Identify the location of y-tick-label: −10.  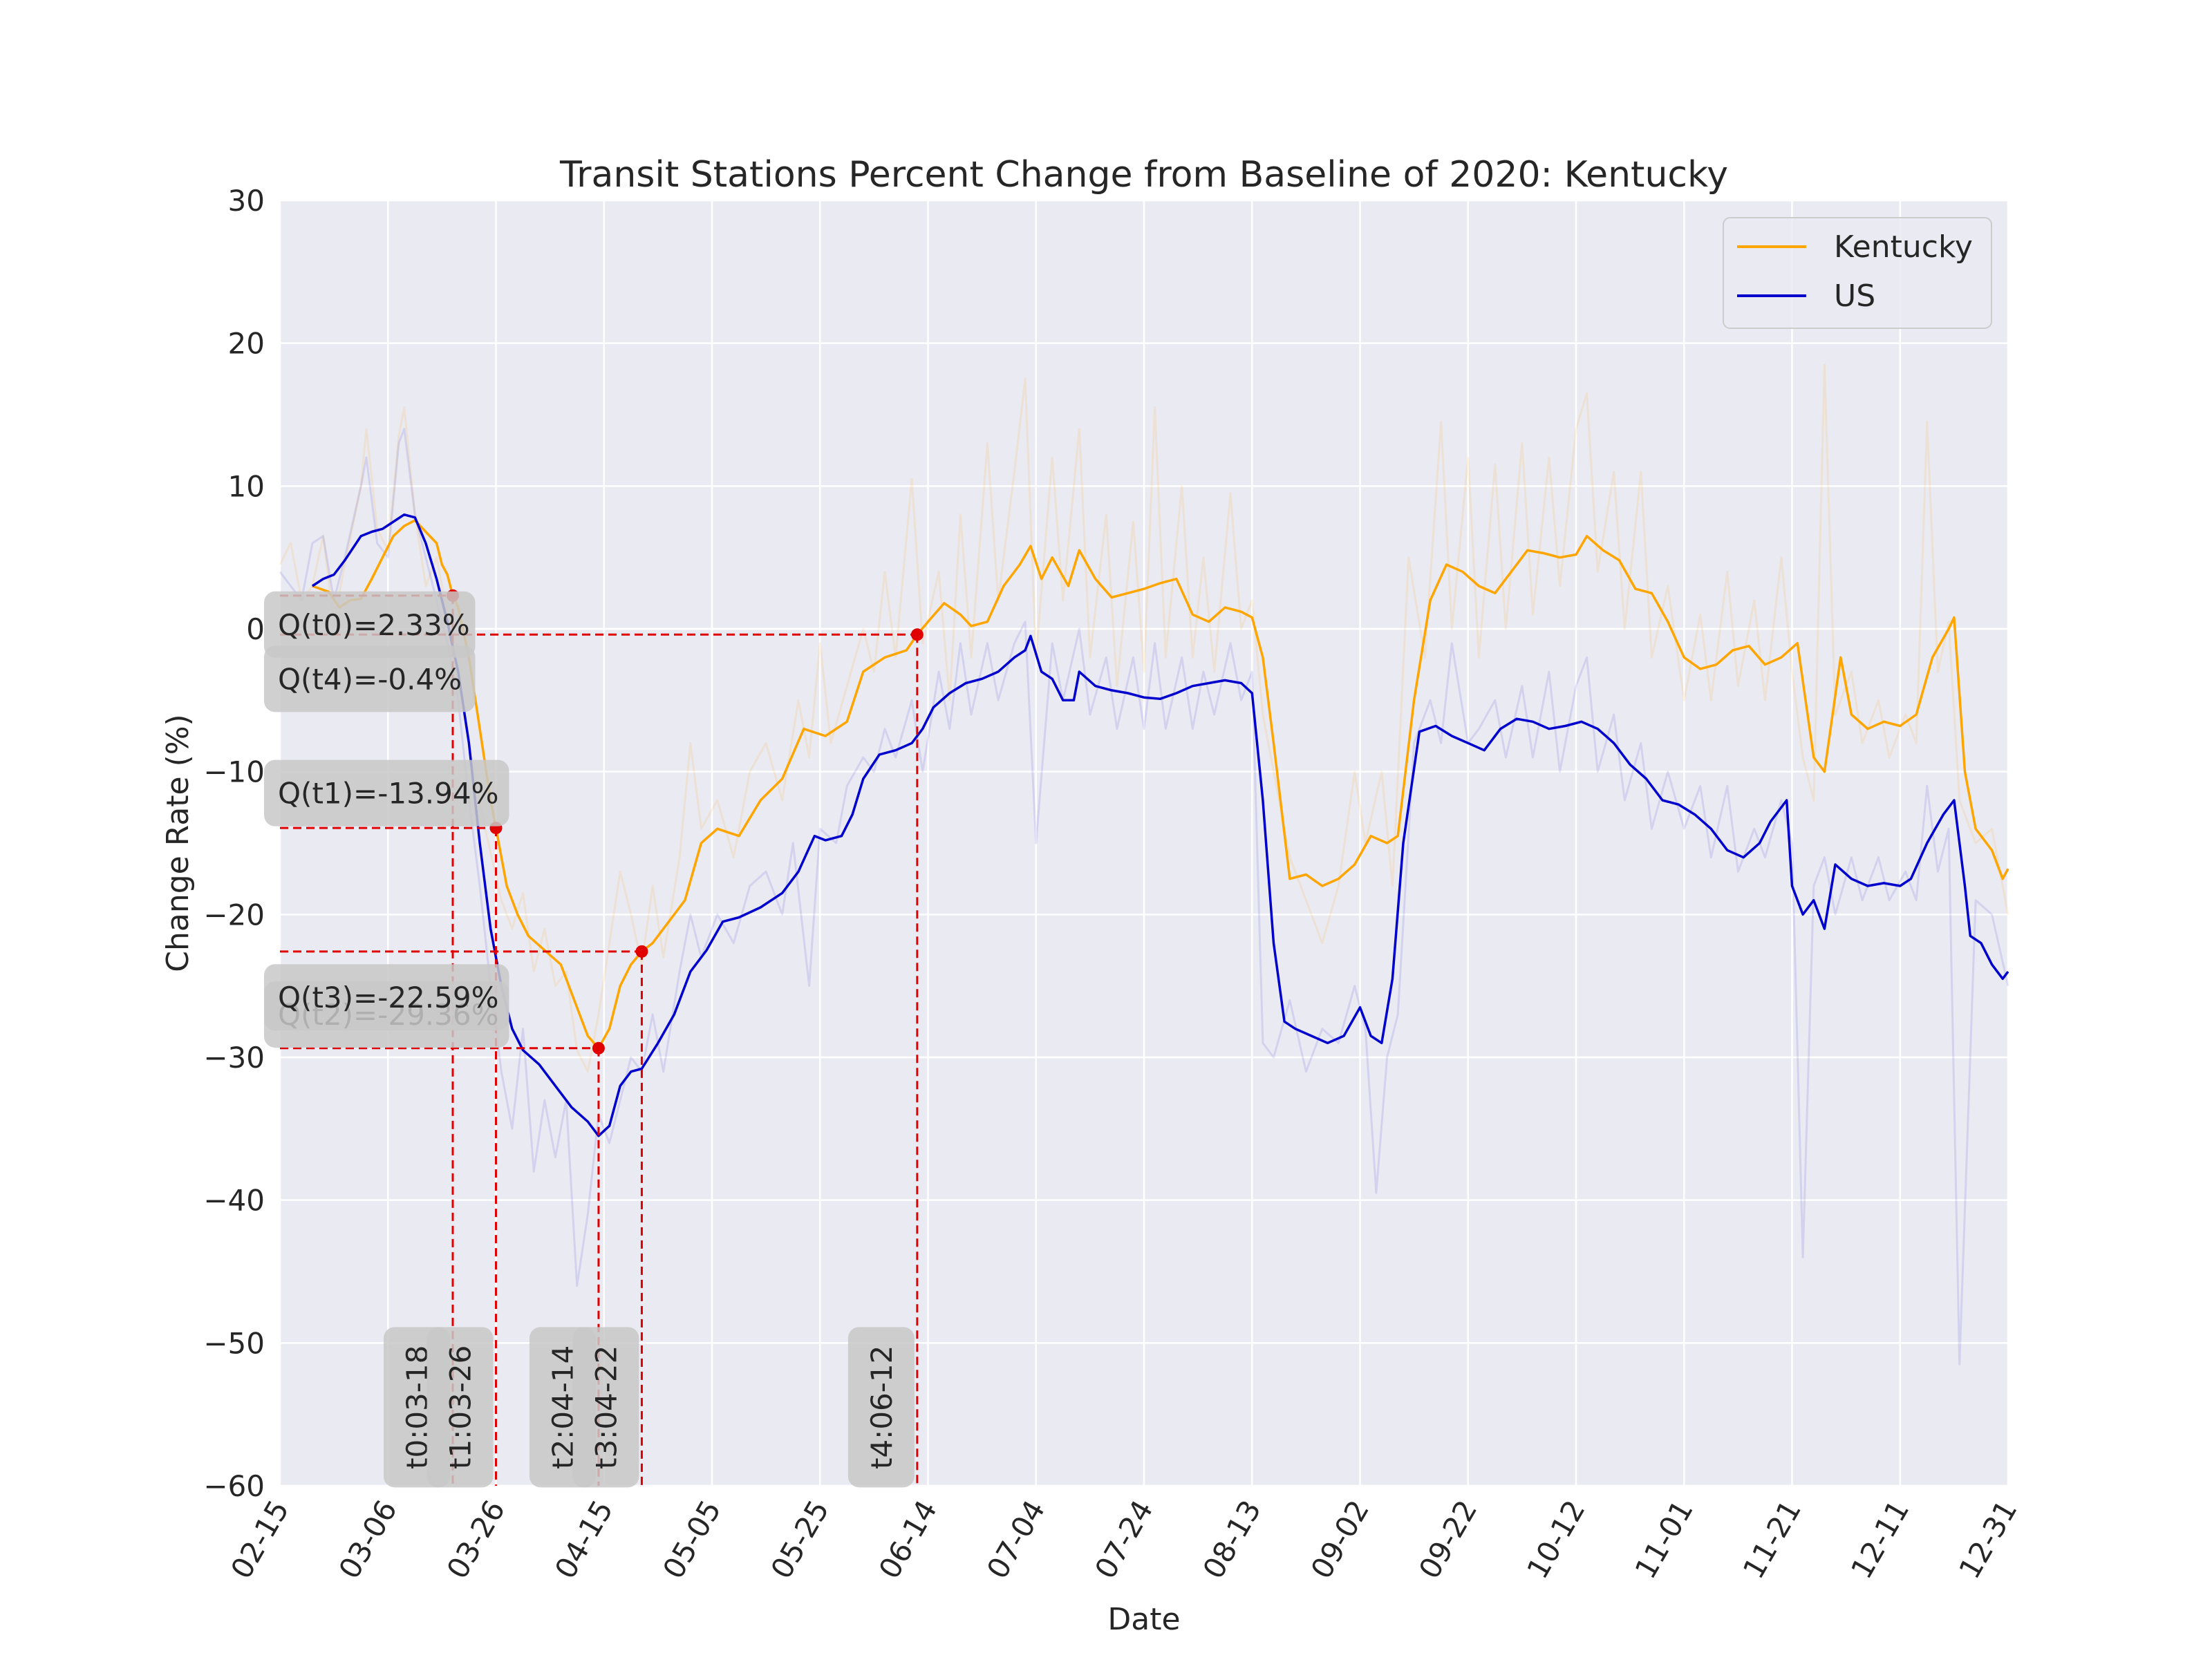
(234, 772).